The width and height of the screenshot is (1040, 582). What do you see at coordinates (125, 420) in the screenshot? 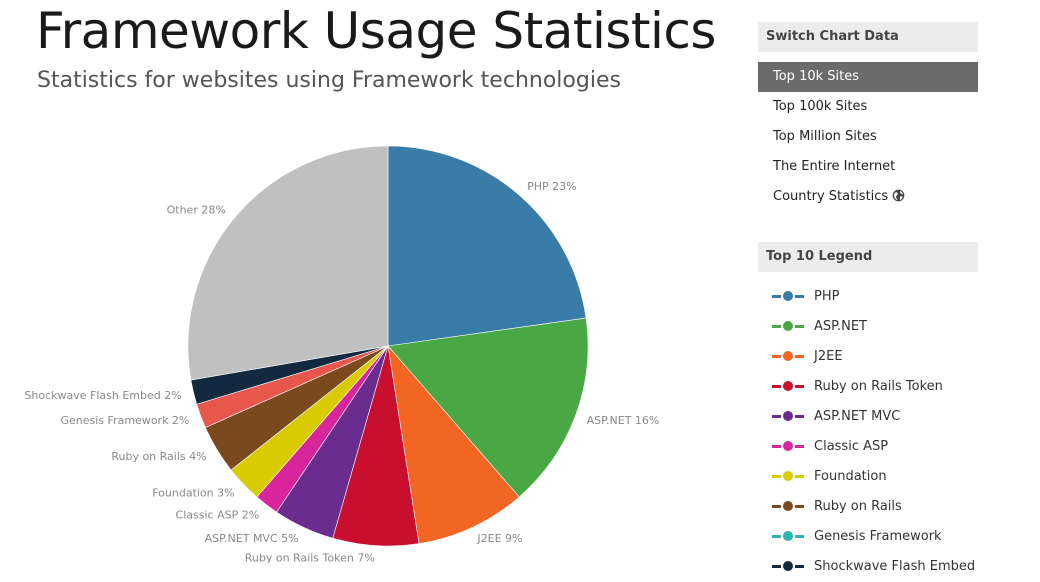
I see `slice-label: Genesis Framework 2%` at bounding box center [125, 420].